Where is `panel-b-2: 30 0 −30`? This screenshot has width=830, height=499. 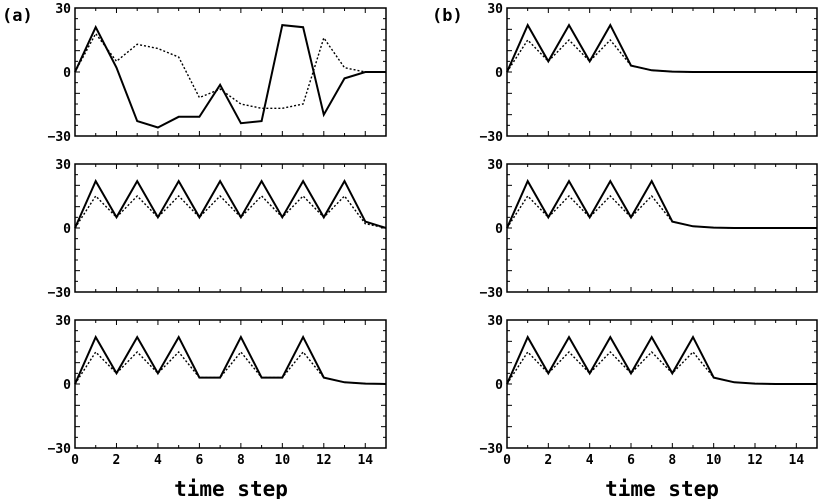
panel-b-2: 30 0 −30 is located at coordinates (649, 229).